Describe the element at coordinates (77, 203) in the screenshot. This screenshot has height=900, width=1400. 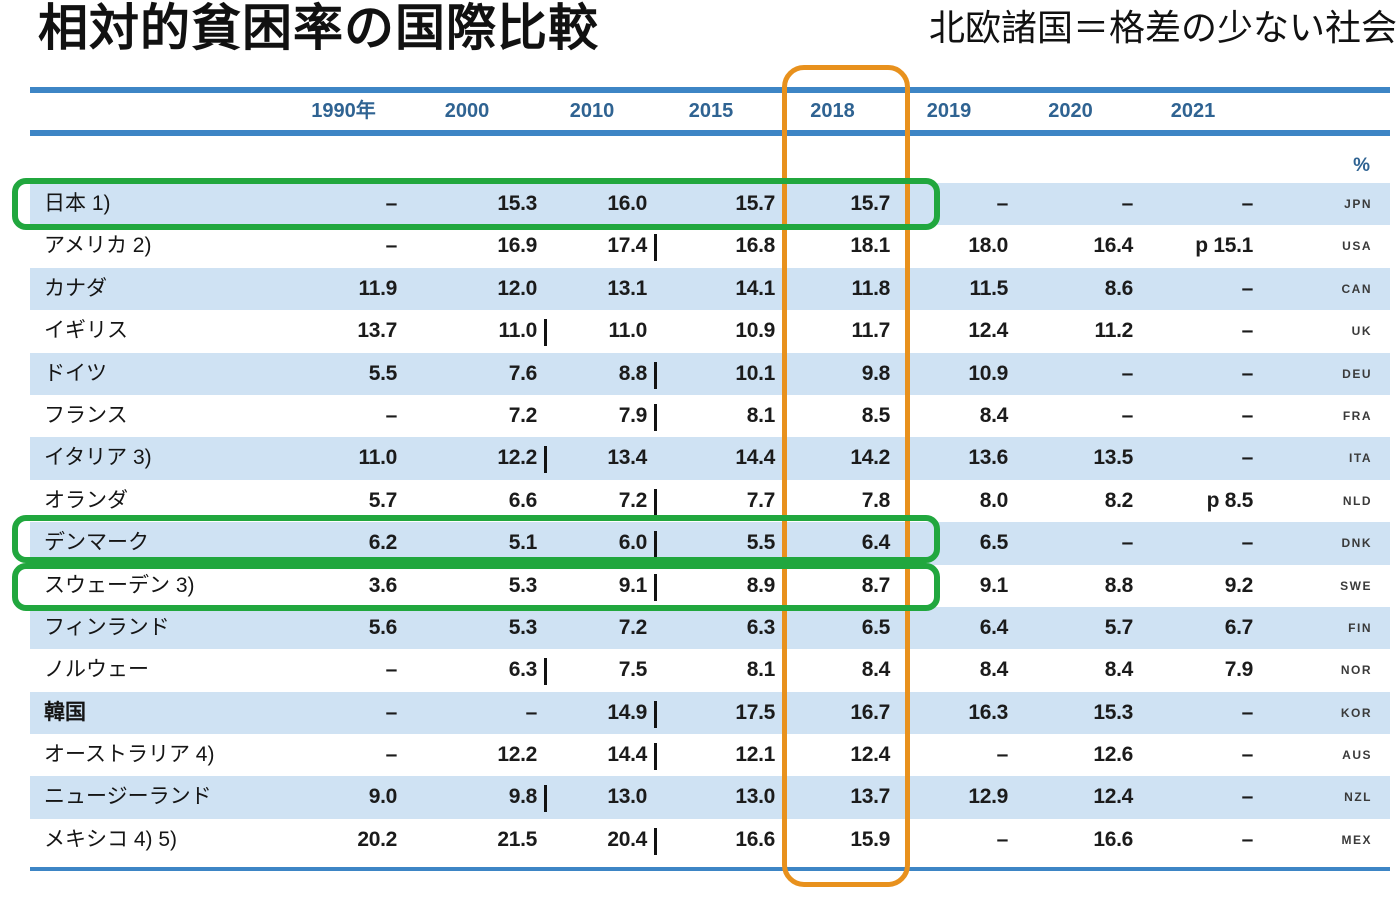
I see `country-label-JPN: 日本 1)` at that location.